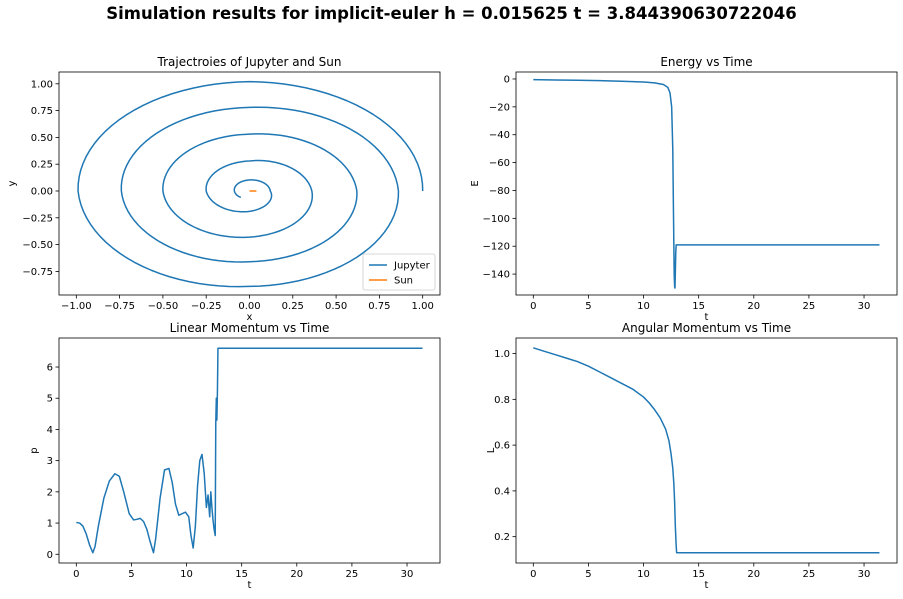  I want to click on series-line-linear_momentum, so click(249, 450).